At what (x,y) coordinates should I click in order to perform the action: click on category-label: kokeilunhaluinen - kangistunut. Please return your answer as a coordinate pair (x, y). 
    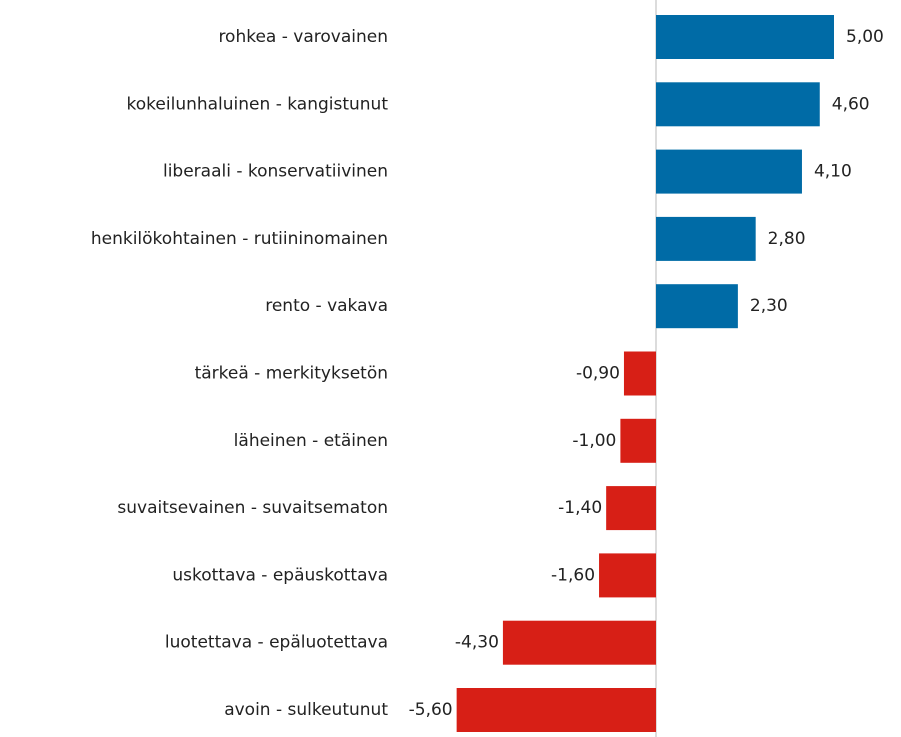
    Looking at the image, I should click on (258, 104).